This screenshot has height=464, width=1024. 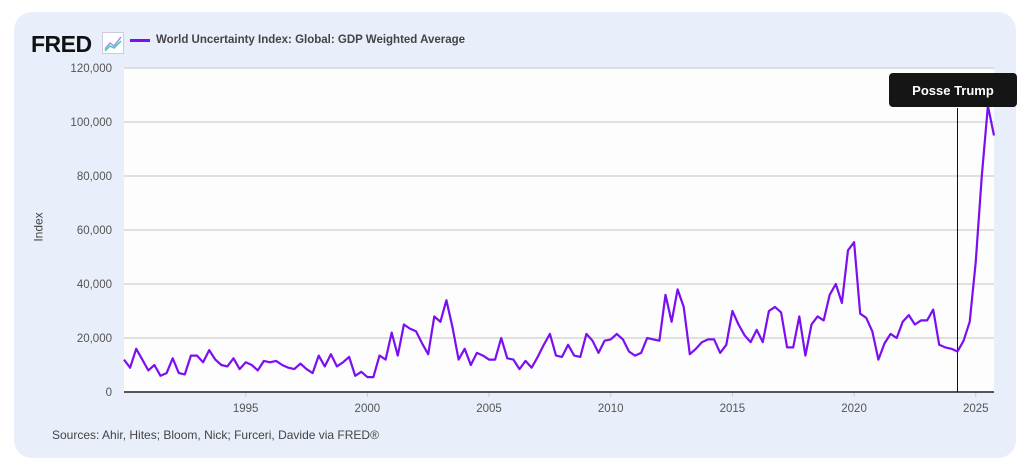 I want to click on chart-line-icon, so click(x=113, y=43).